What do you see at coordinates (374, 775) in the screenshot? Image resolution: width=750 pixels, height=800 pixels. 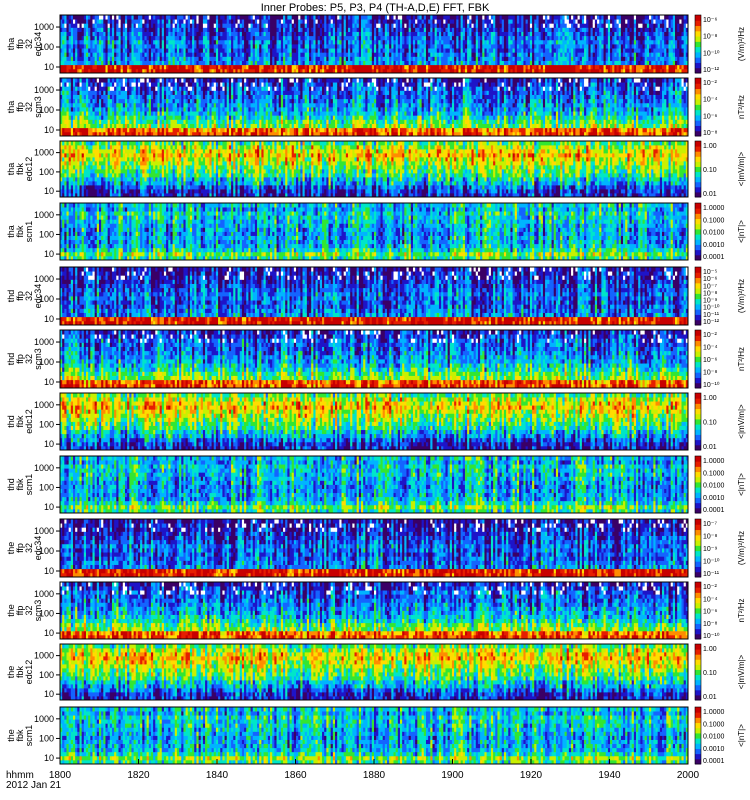 I see `x-tick-label: 1880` at bounding box center [374, 775].